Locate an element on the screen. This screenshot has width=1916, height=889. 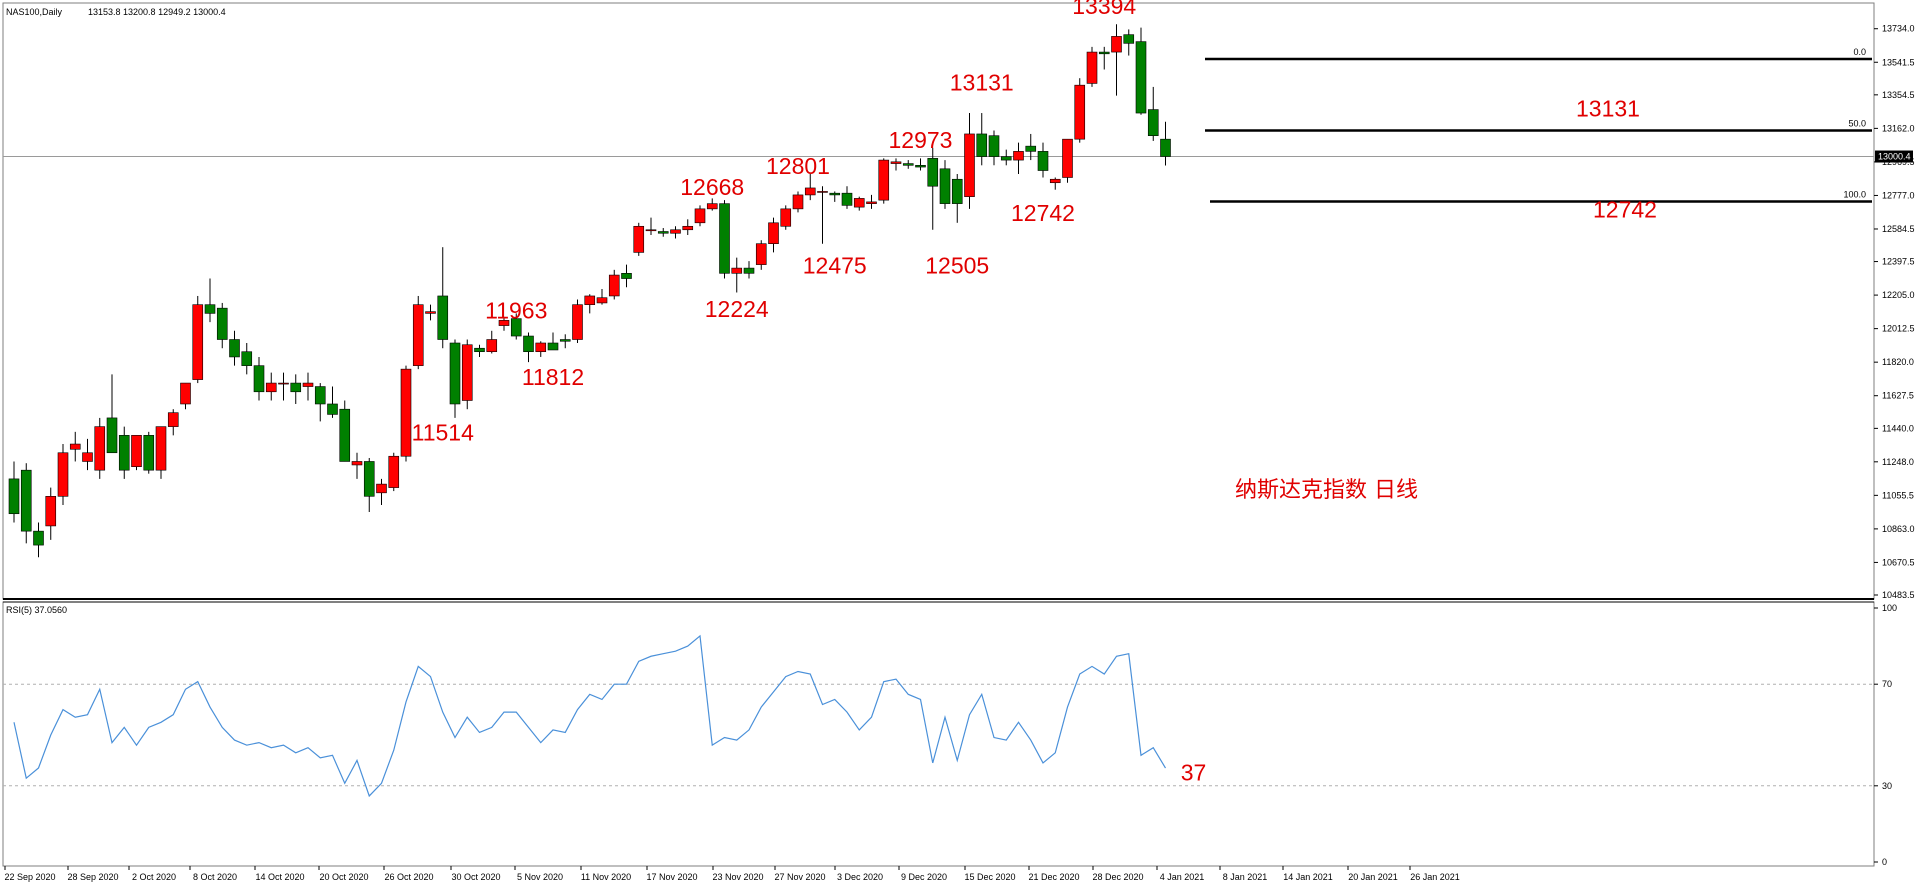
date-tick-label: 26 Oct 2020 is located at coordinates (408, 877).